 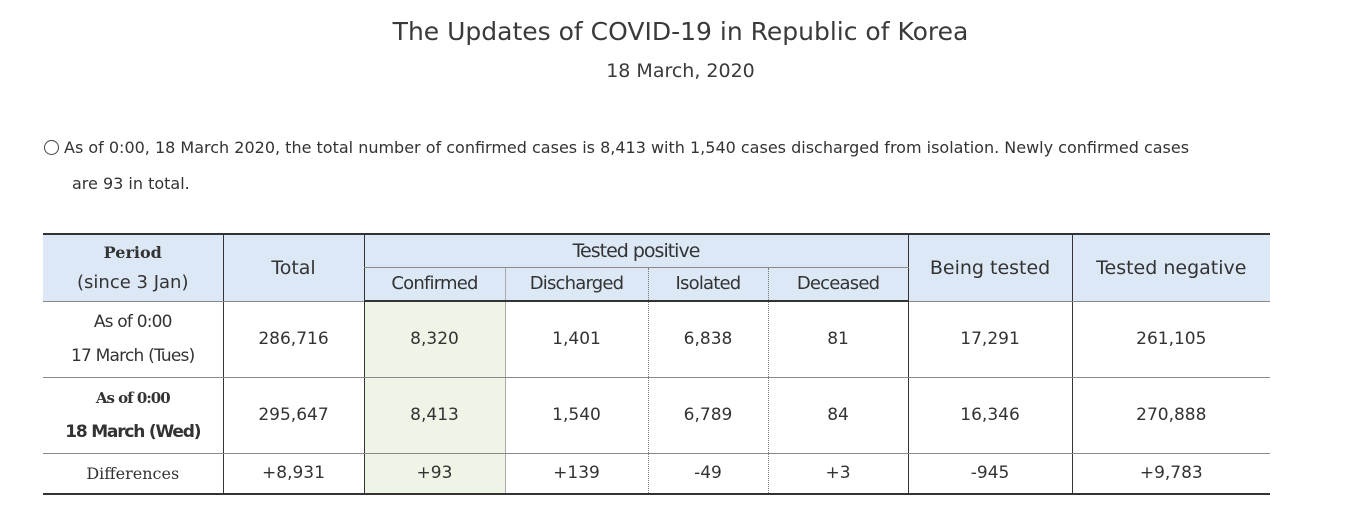 I want to click on header-deceased: Deceased, so click(x=838, y=284).